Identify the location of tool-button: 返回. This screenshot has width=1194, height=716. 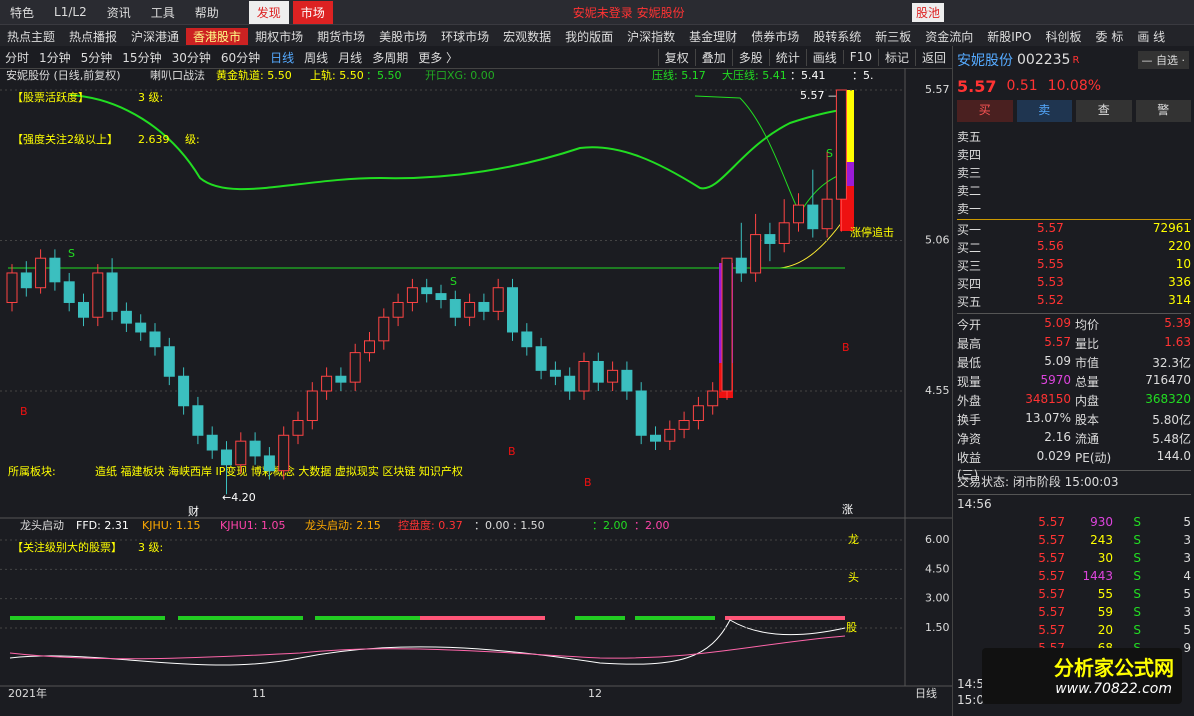
(933, 57).